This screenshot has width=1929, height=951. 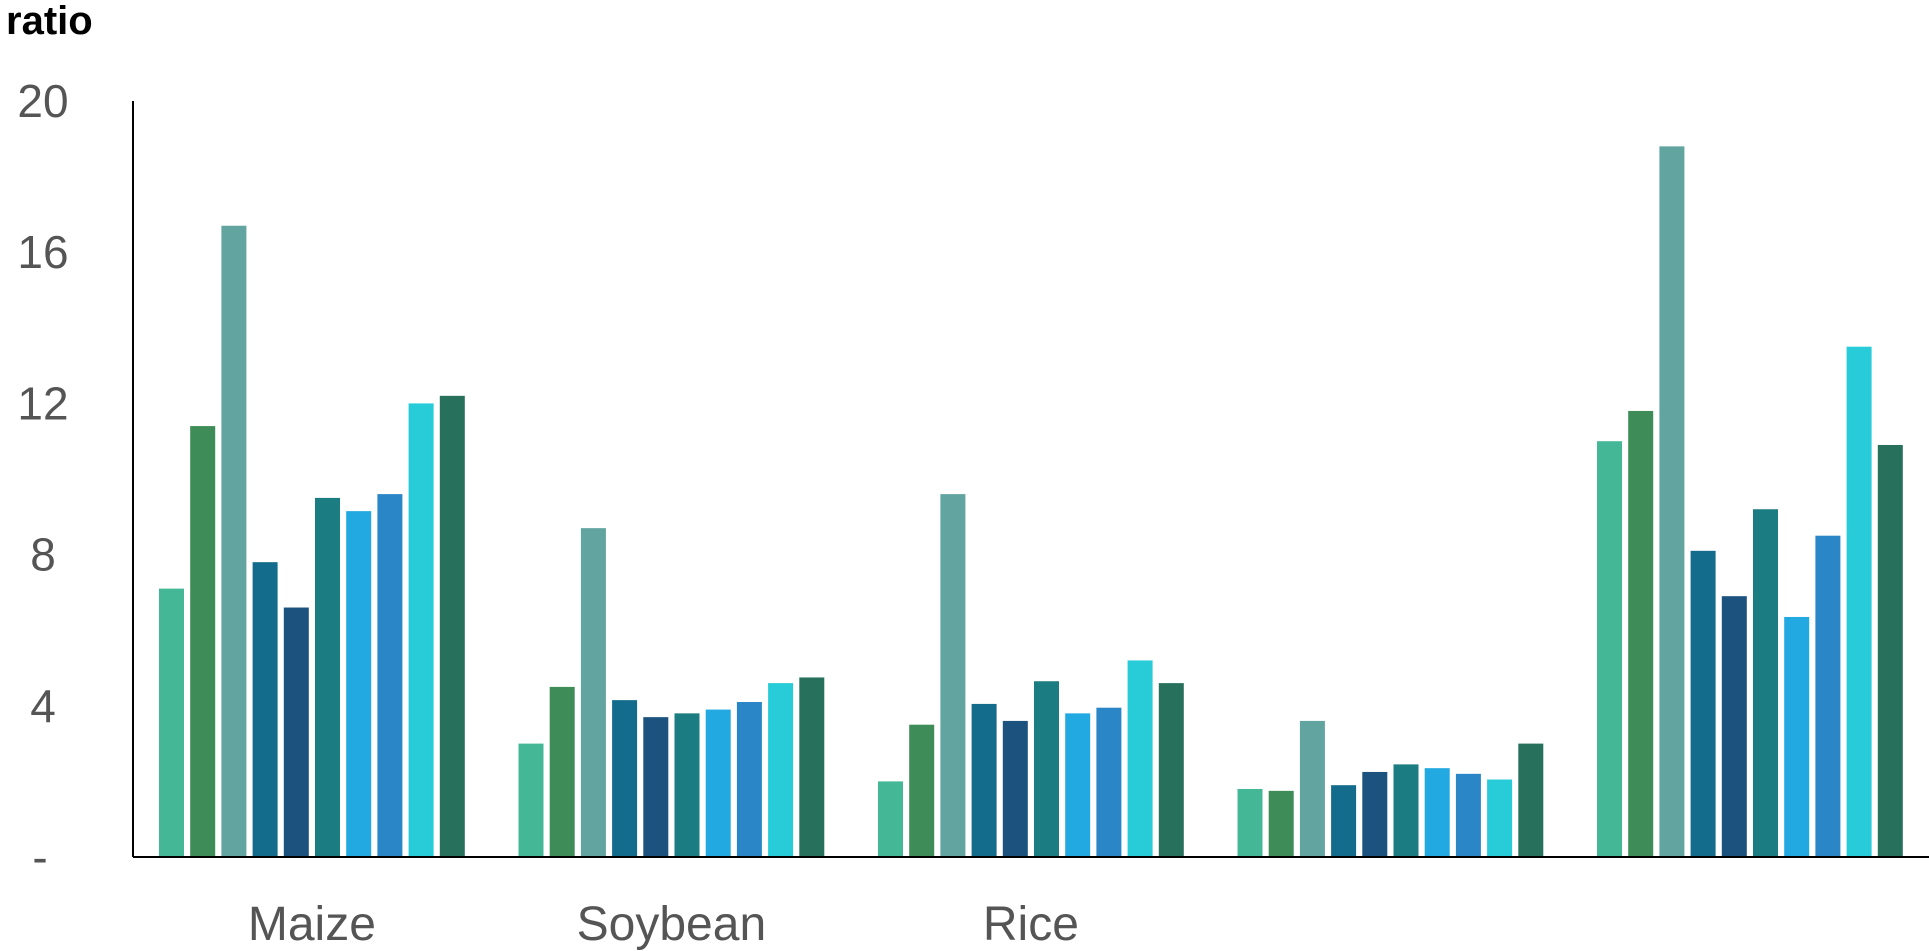 I want to click on y-axis-title: ratio, so click(x=49, y=21).